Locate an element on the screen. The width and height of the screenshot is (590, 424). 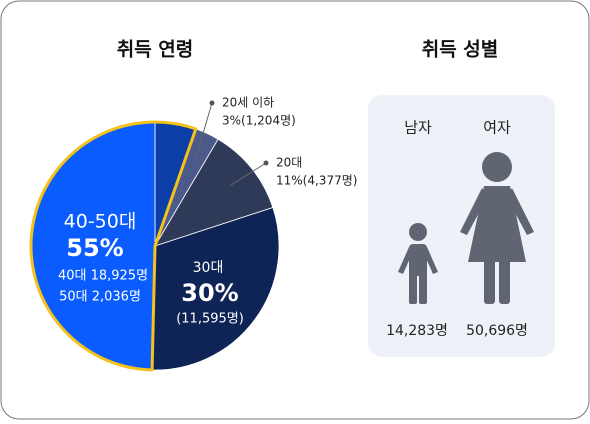
group-percent: 55% is located at coordinates (94, 248).